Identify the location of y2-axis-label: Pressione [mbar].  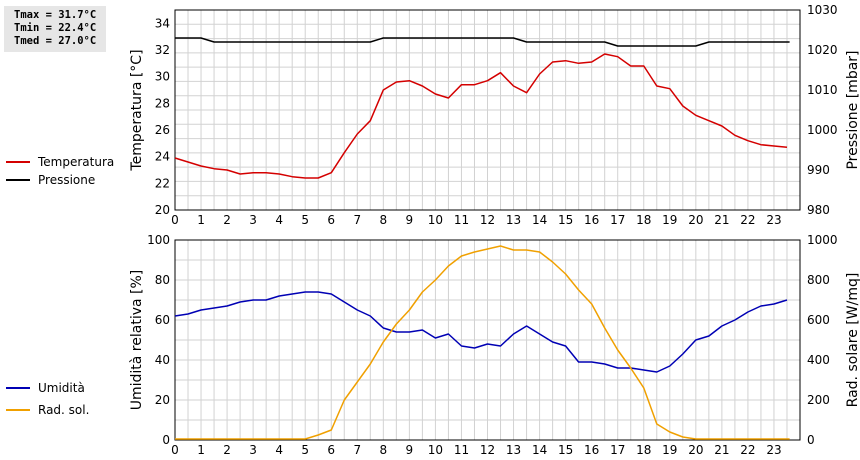
(852, 109).